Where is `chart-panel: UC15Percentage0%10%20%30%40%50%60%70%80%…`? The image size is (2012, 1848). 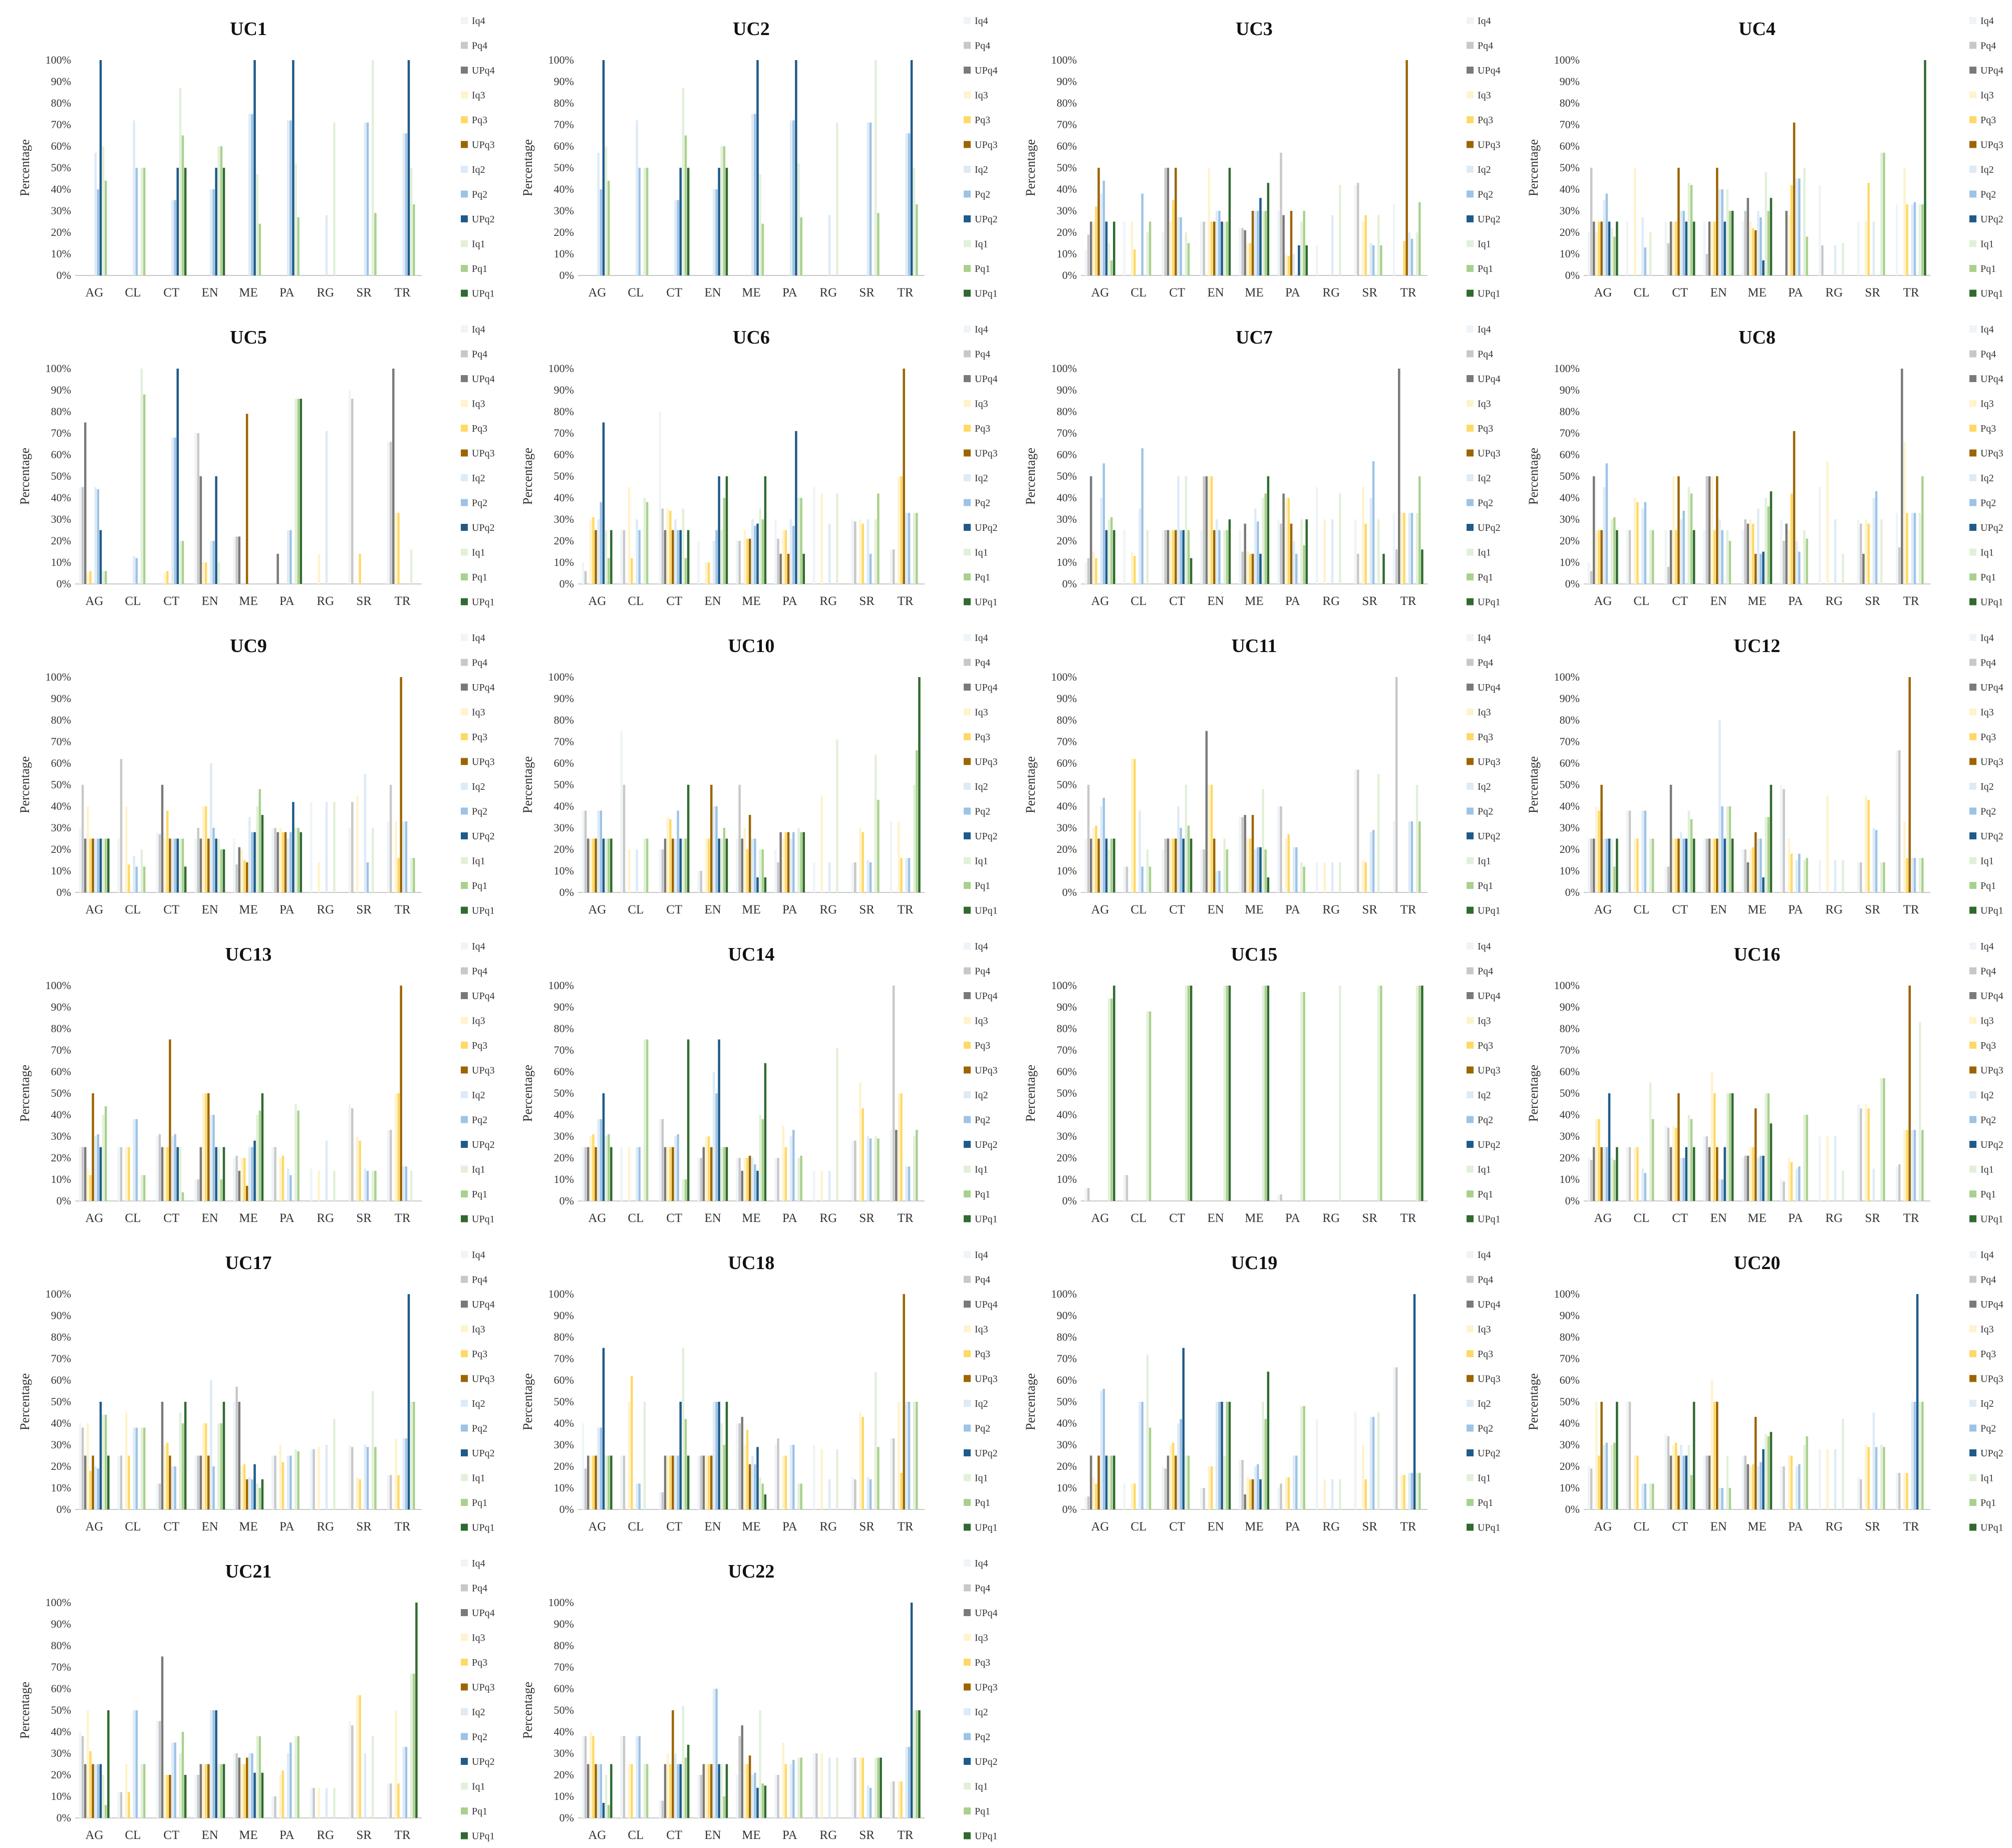 chart-panel: UC15Percentage0%10%20%30%40%50%60%70%80%… is located at coordinates (1262, 1083).